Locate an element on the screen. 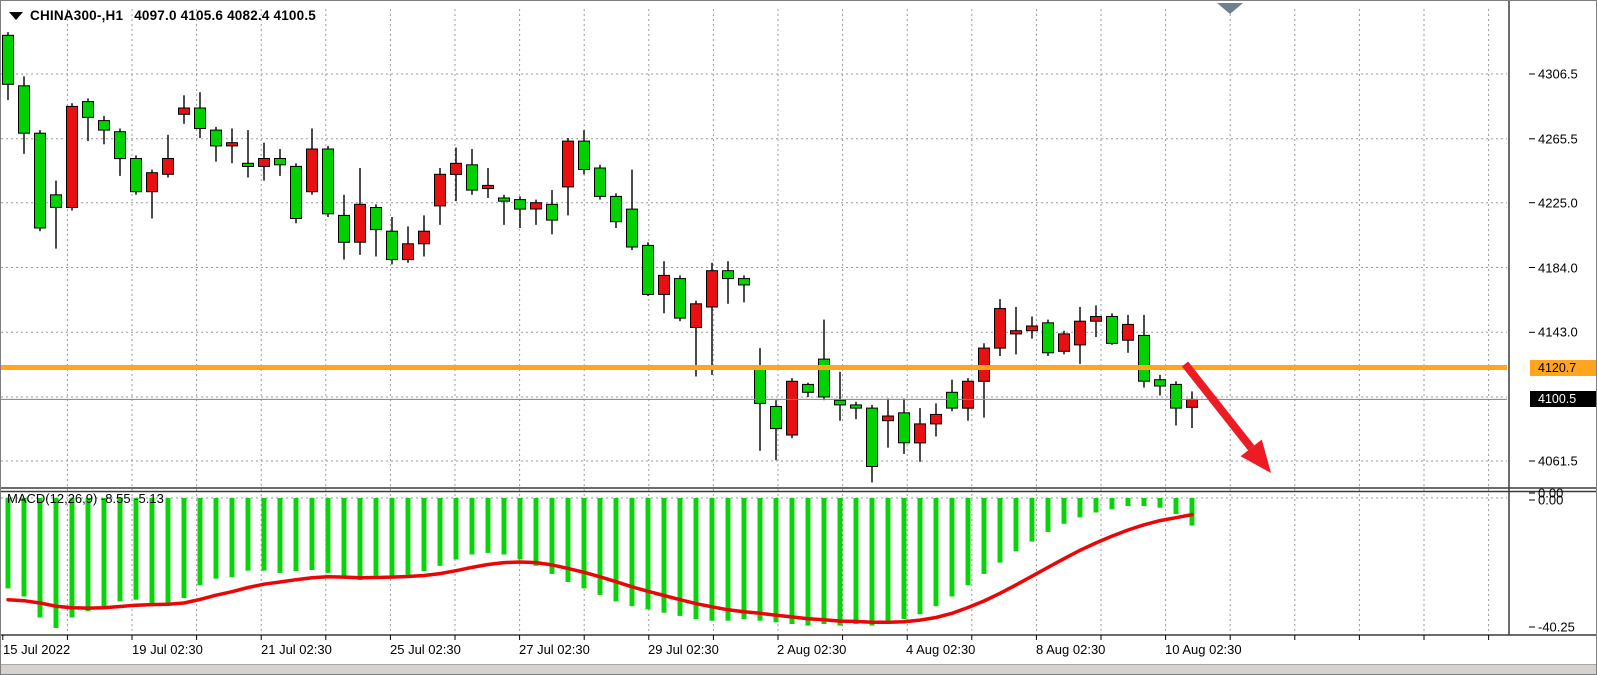  macd-indicator-label: MACD(12,26,9) -8.55 -5.13 is located at coordinates (85, 498).